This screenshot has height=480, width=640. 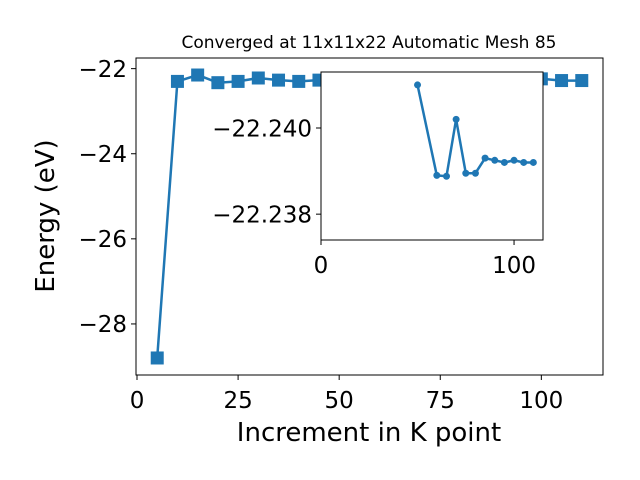 What do you see at coordinates (102, 70) in the screenshot?
I see `main-y-tick-label: −22` at bounding box center [102, 70].